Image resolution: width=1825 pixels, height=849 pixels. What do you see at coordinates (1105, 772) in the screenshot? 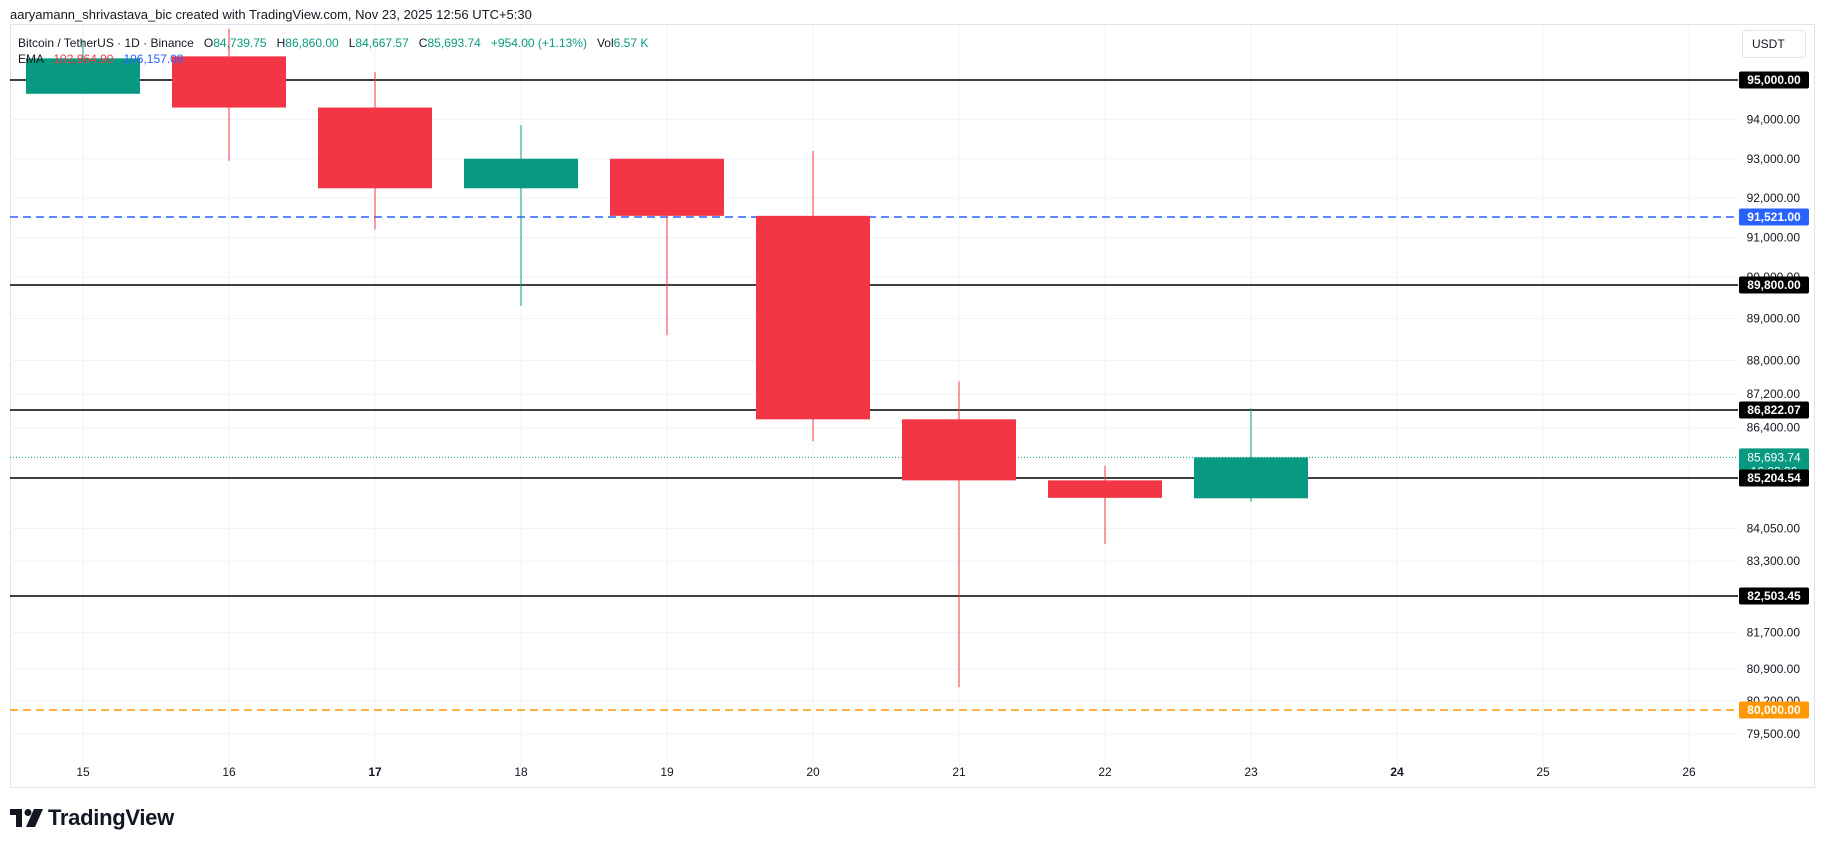
I see `x-tick-label: 22` at bounding box center [1105, 772].